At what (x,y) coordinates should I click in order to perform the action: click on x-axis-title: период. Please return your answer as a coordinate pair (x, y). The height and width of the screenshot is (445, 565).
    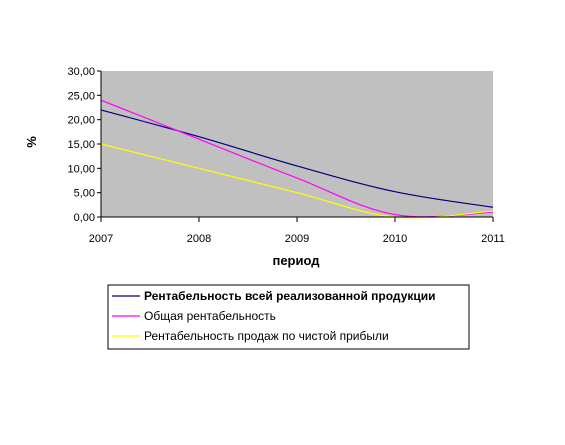
    Looking at the image, I should click on (296, 260).